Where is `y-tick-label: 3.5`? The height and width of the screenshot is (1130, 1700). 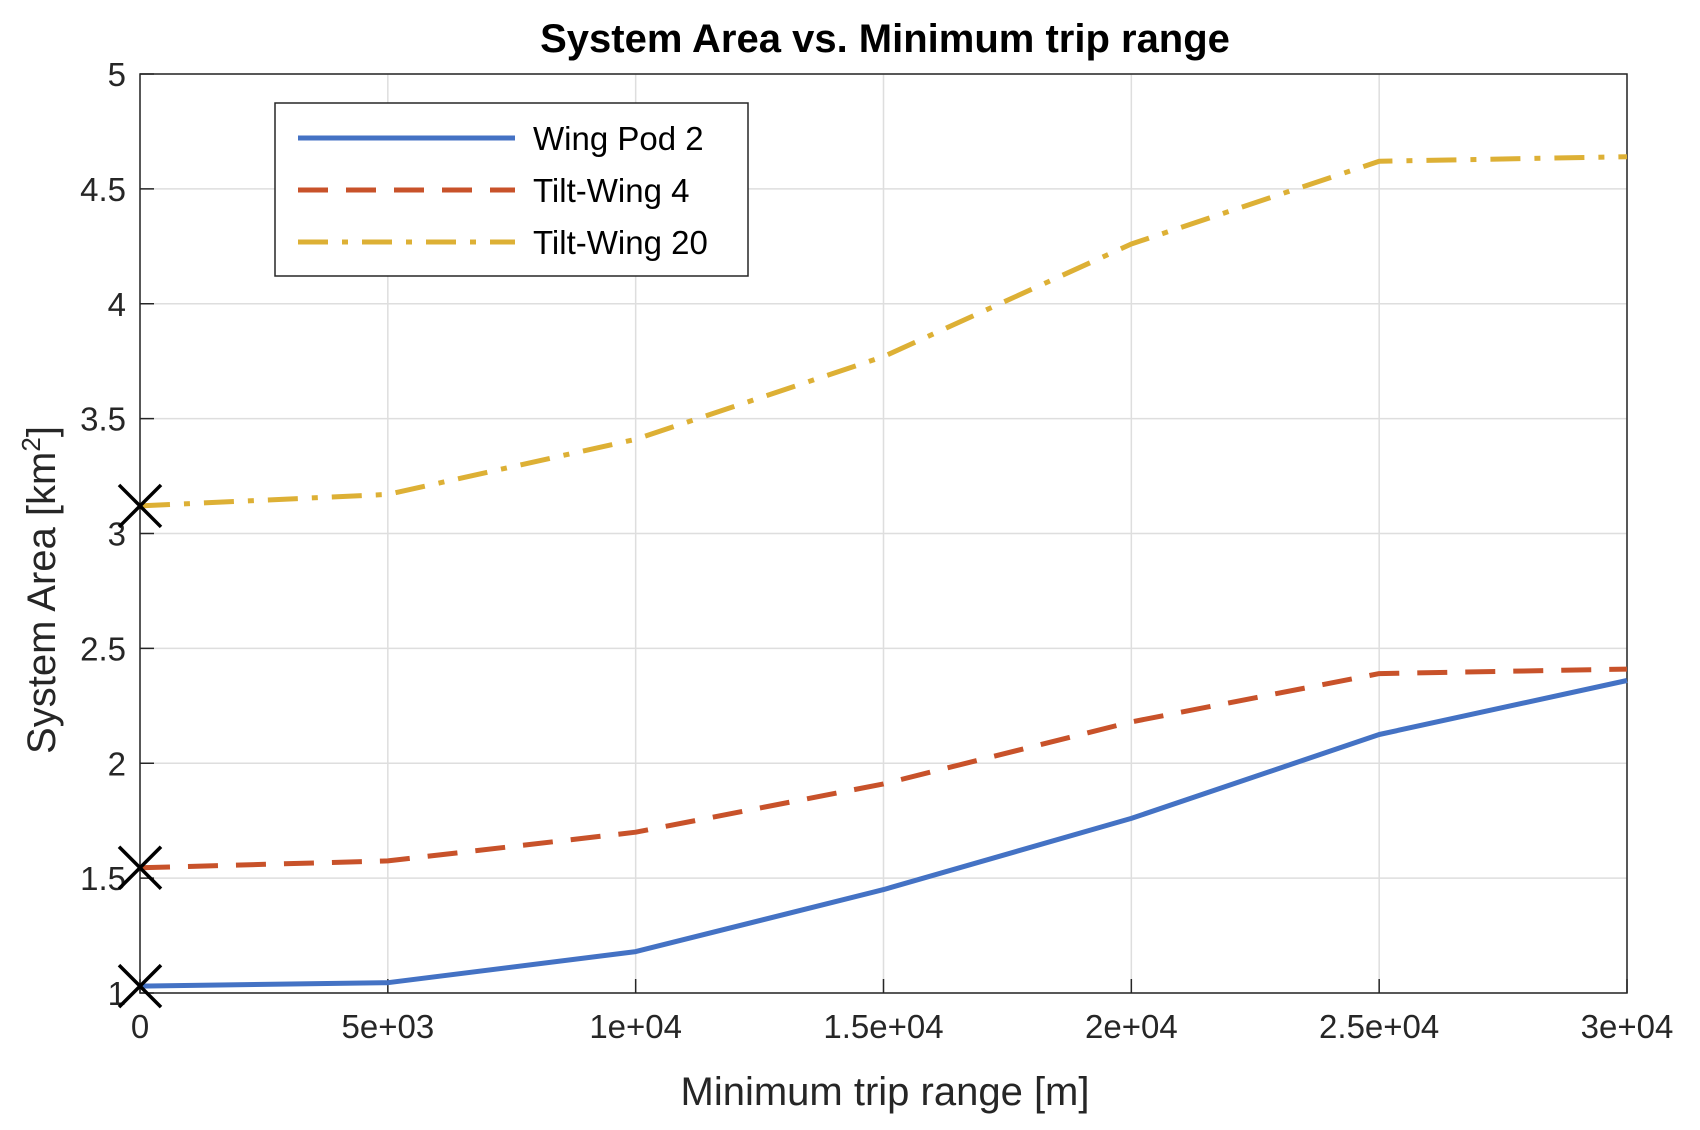 y-tick-label: 3.5 is located at coordinates (103, 419).